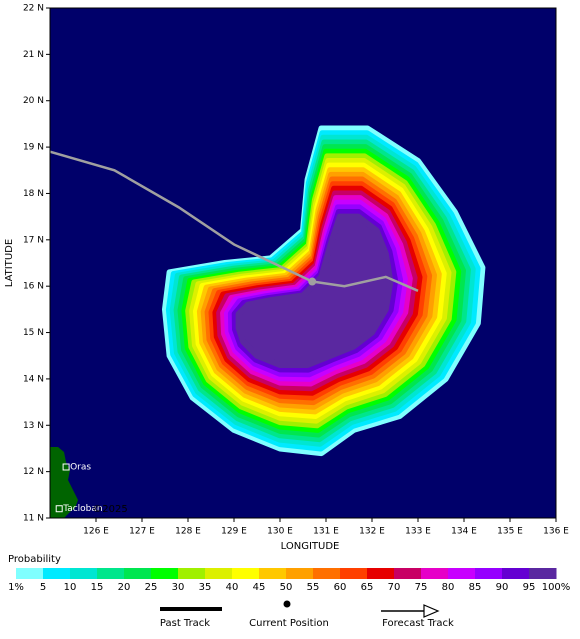 Image resolution: width=580 pixels, height=639 pixels. What do you see at coordinates (289, 623) in the screenshot?
I see `legend-label: Current Position` at bounding box center [289, 623].